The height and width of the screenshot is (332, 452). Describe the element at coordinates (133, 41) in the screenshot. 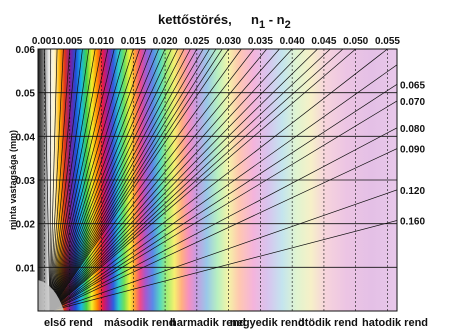

I see `x-tick-label: 0.015` at that location.